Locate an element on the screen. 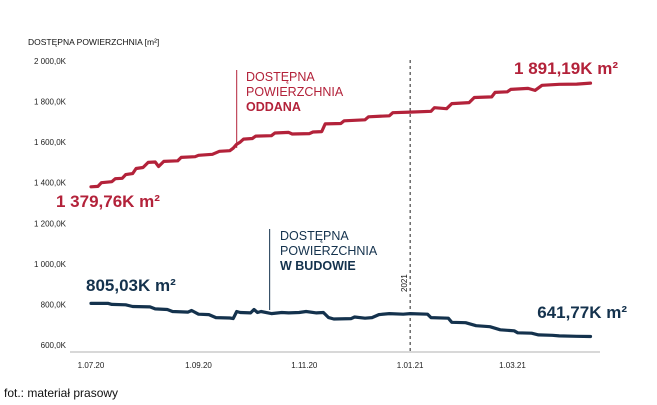  x-axis: 1.07.20 1.09.20 1.11.20 1.01.21 1.03.21 is located at coordinates (335, 360).